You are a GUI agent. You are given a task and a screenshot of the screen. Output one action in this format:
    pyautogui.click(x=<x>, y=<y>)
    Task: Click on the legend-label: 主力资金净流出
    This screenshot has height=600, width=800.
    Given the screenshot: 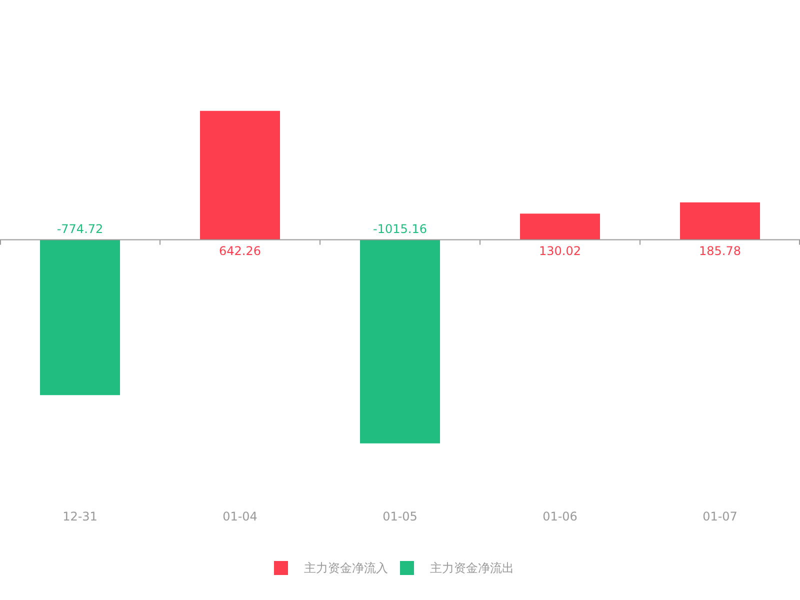 What is the action you would take?
    pyautogui.click(x=472, y=568)
    